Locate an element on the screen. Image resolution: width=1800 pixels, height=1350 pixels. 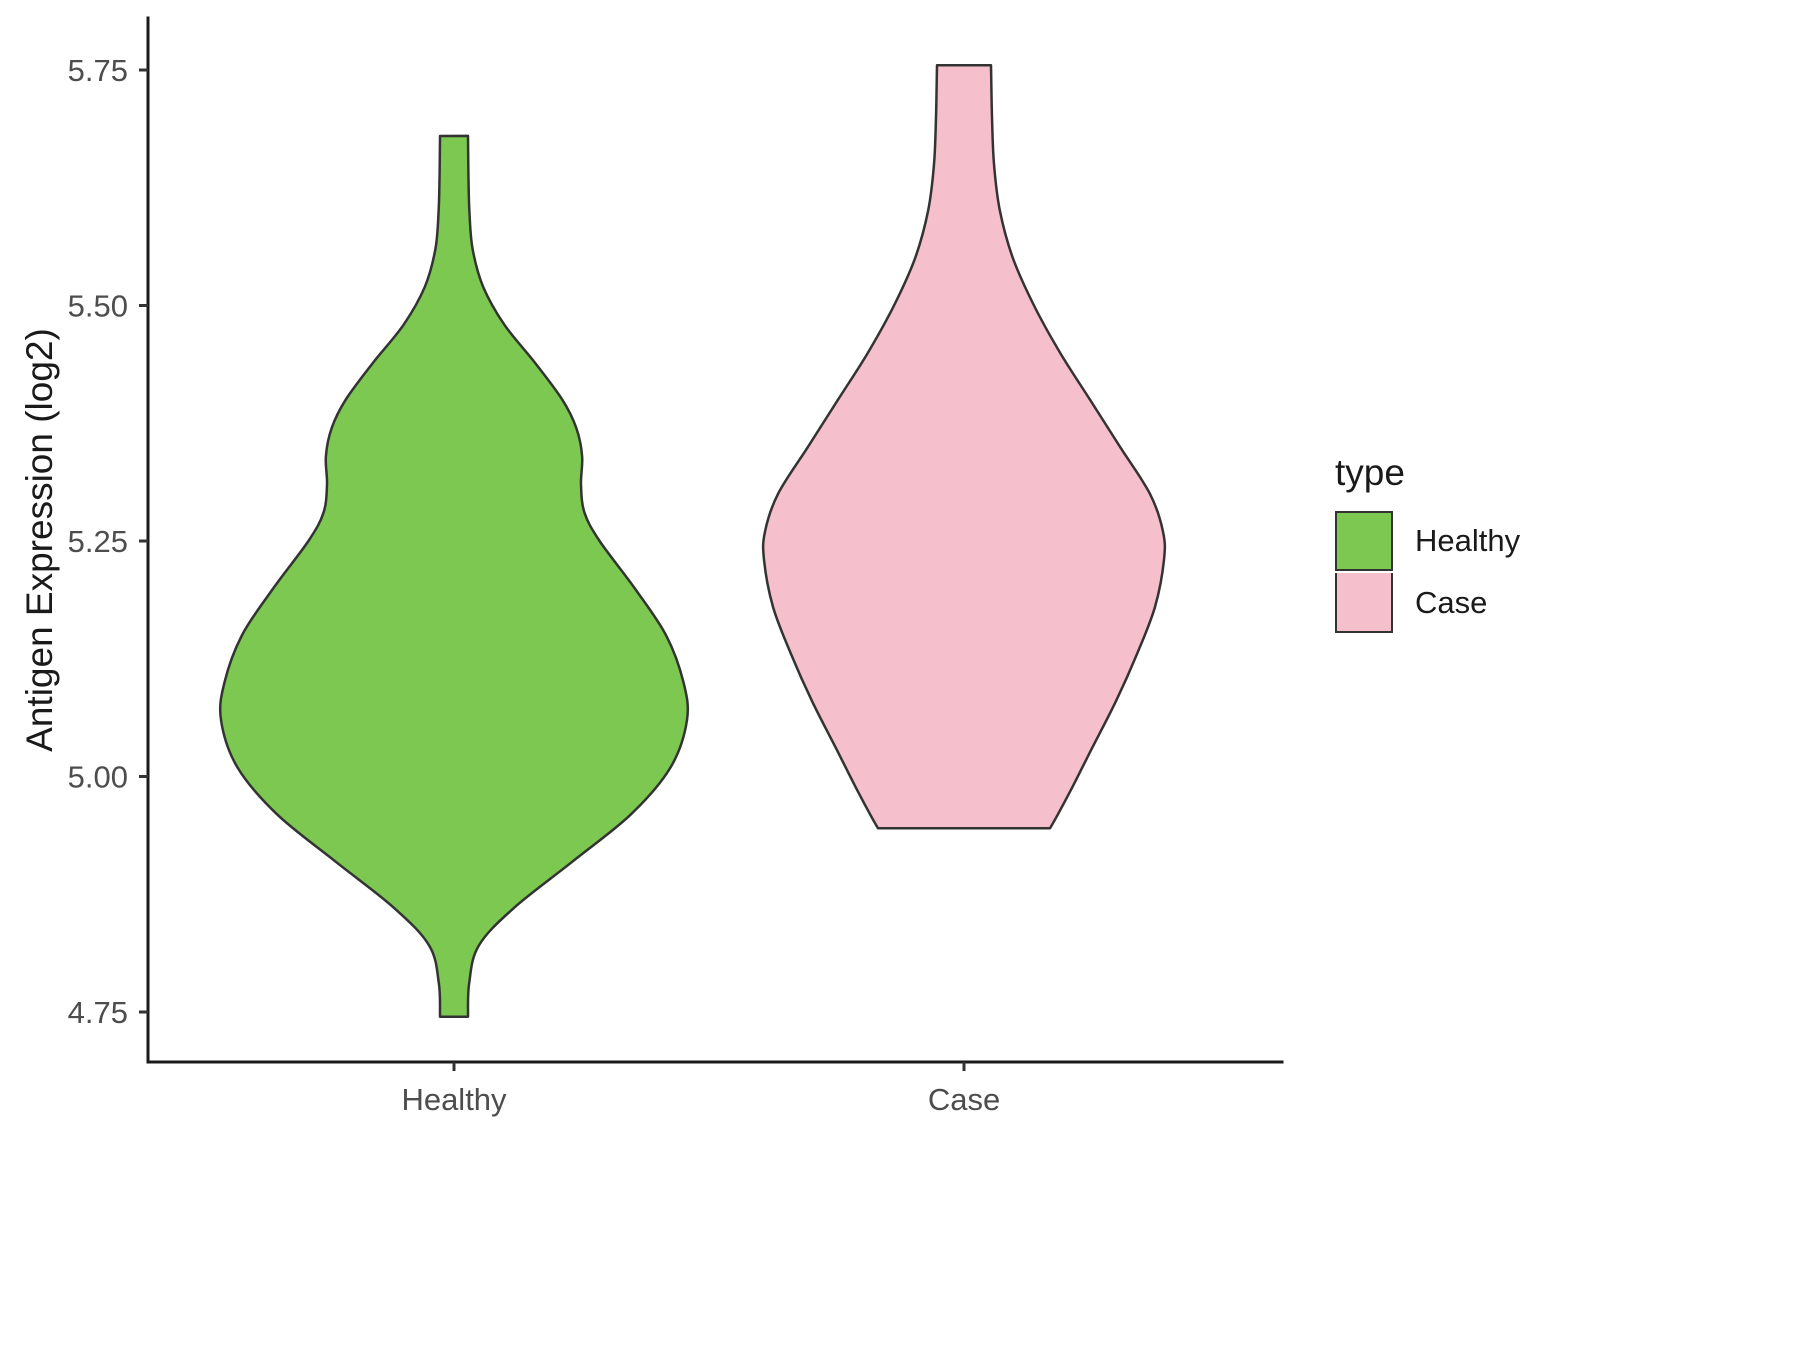
x-category-label: Healthy is located at coordinates (454, 1099).